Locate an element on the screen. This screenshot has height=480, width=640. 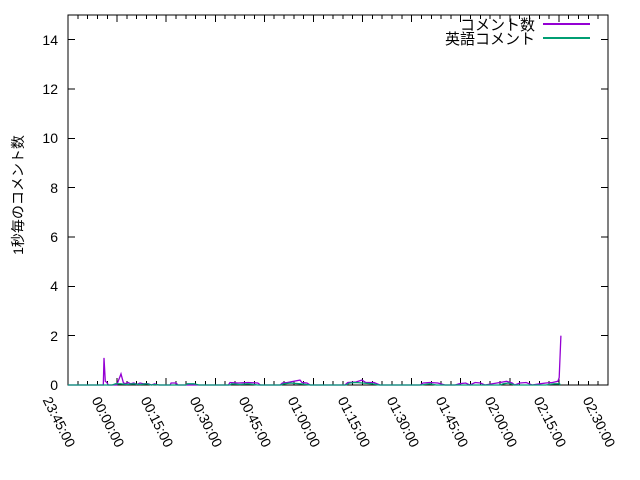
y-tick-label: 2 is located at coordinates (54, 335).